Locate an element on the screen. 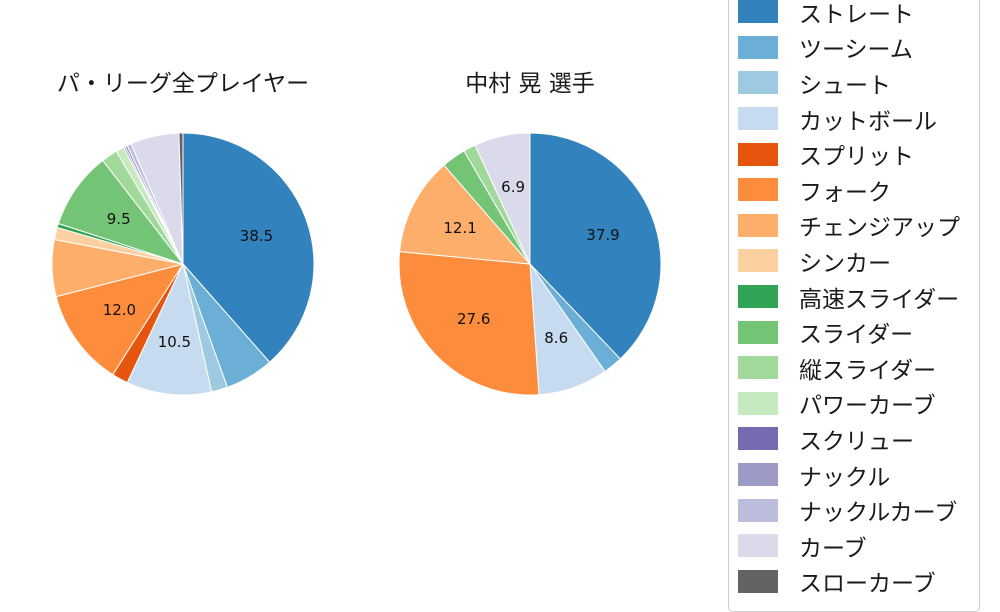  pie-slice-label: 12.0 is located at coordinates (119, 310).